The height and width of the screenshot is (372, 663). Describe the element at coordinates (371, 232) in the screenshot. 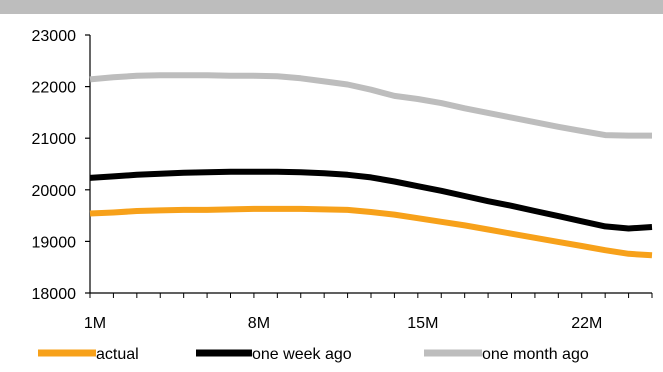

I see `series-line-actual` at that location.